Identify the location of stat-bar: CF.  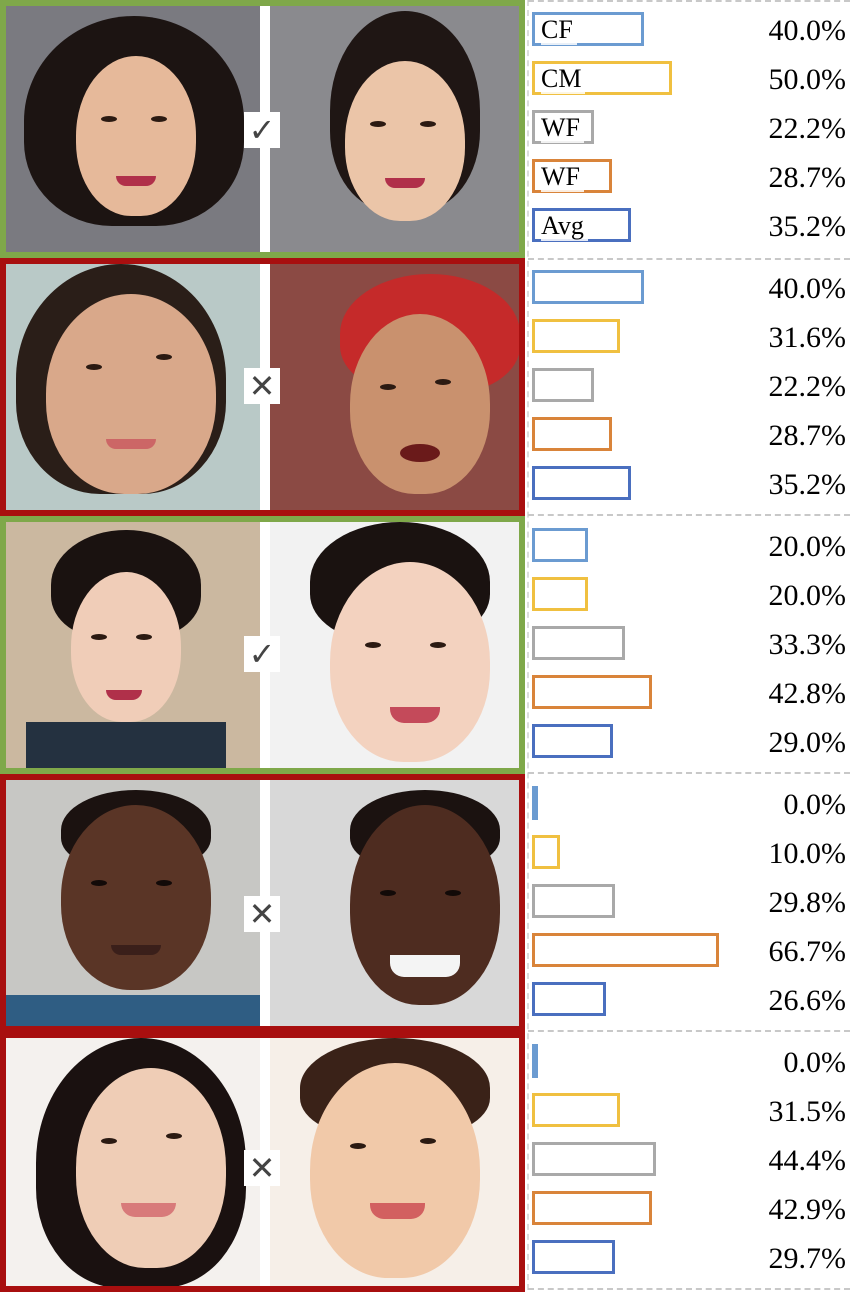
(588, 29).